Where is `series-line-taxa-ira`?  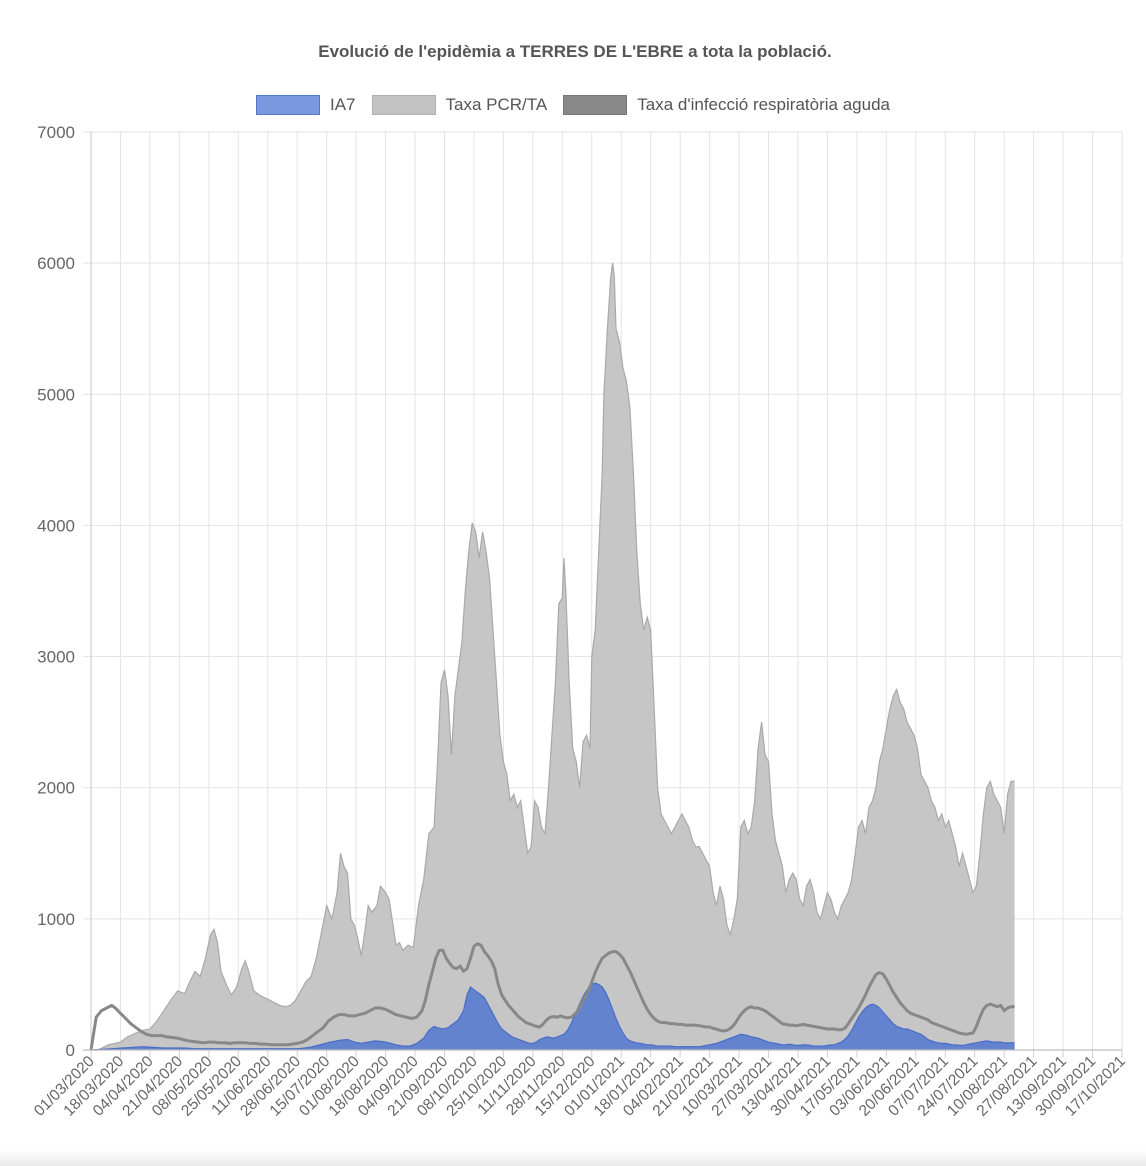
series-line-taxa-ira is located at coordinates (552, 996).